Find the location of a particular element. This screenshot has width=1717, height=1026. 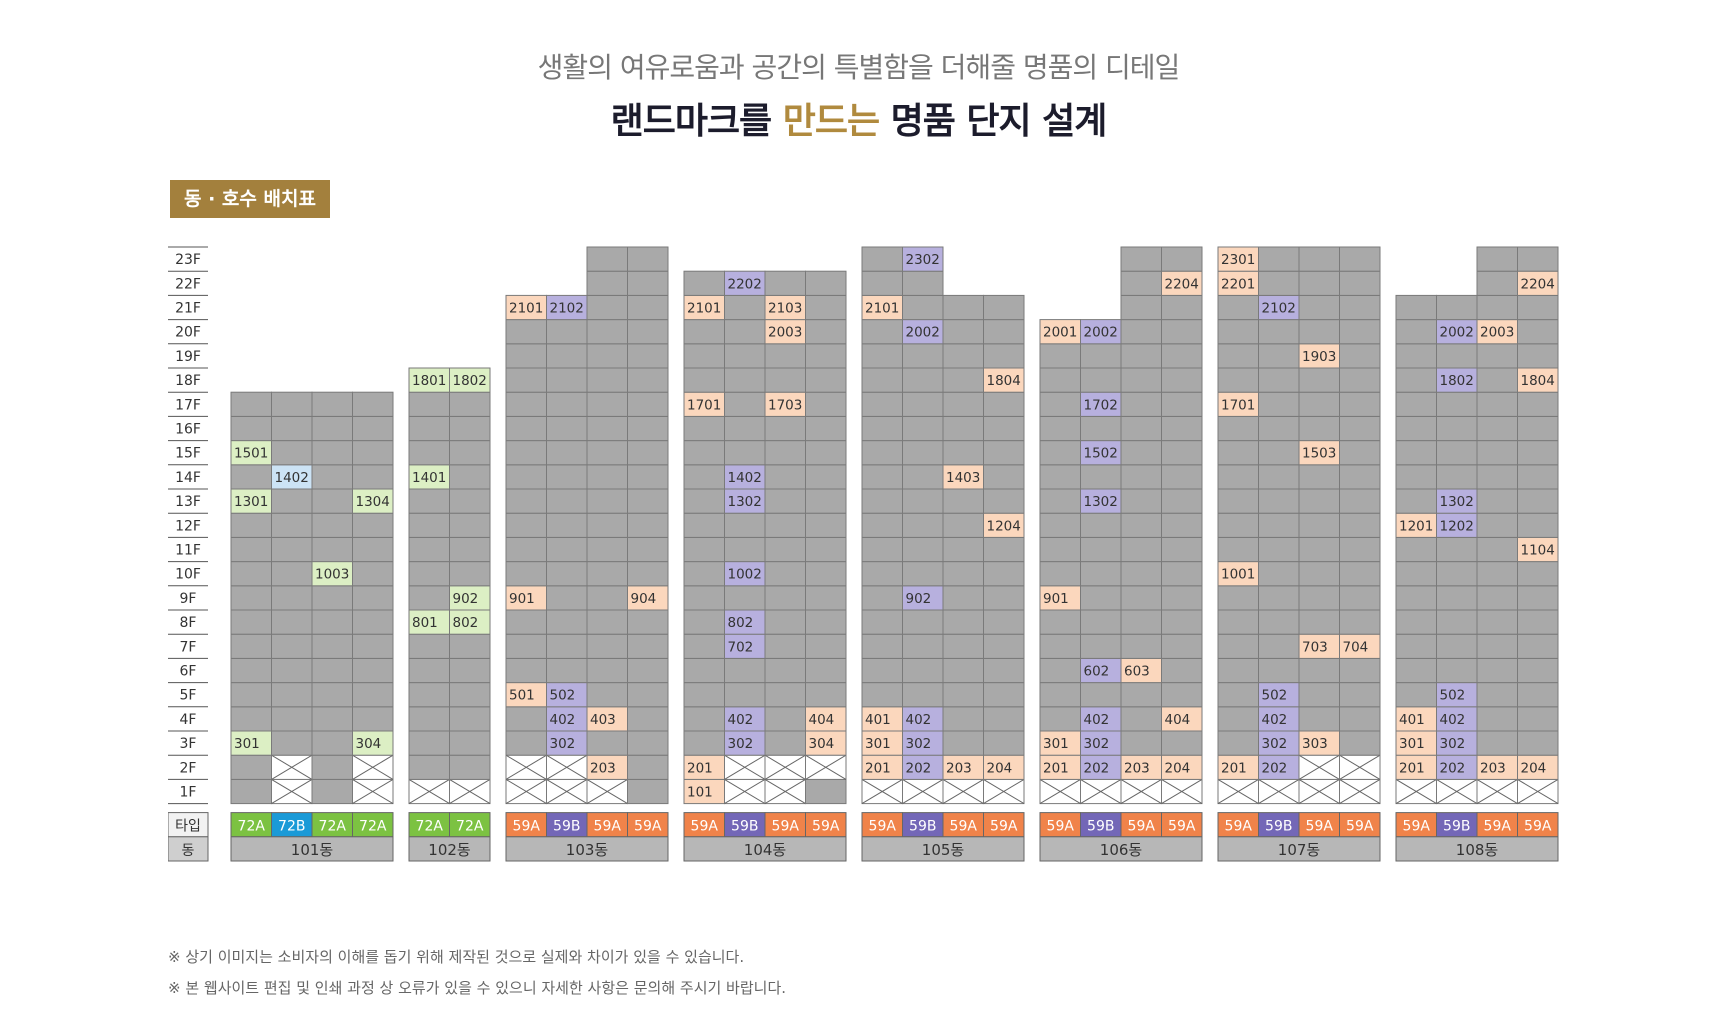

unit-number-label: 1801 is located at coordinates (429, 381).